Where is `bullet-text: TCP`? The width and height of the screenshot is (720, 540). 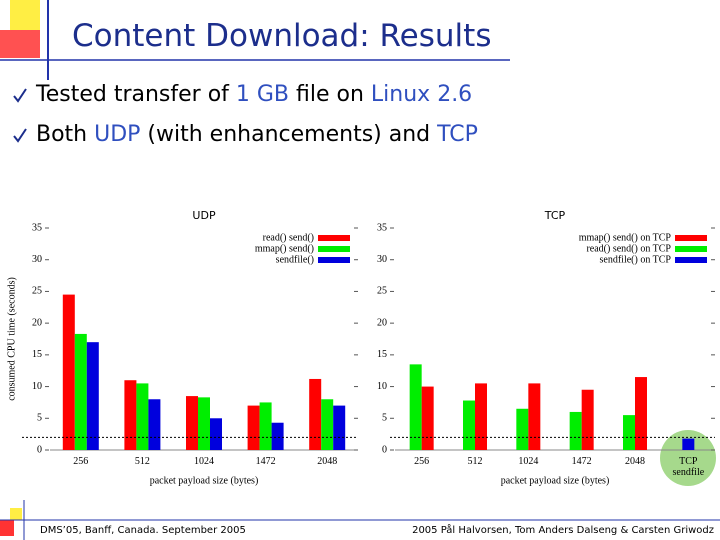 bullet-text: TCP is located at coordinates (457, 134).